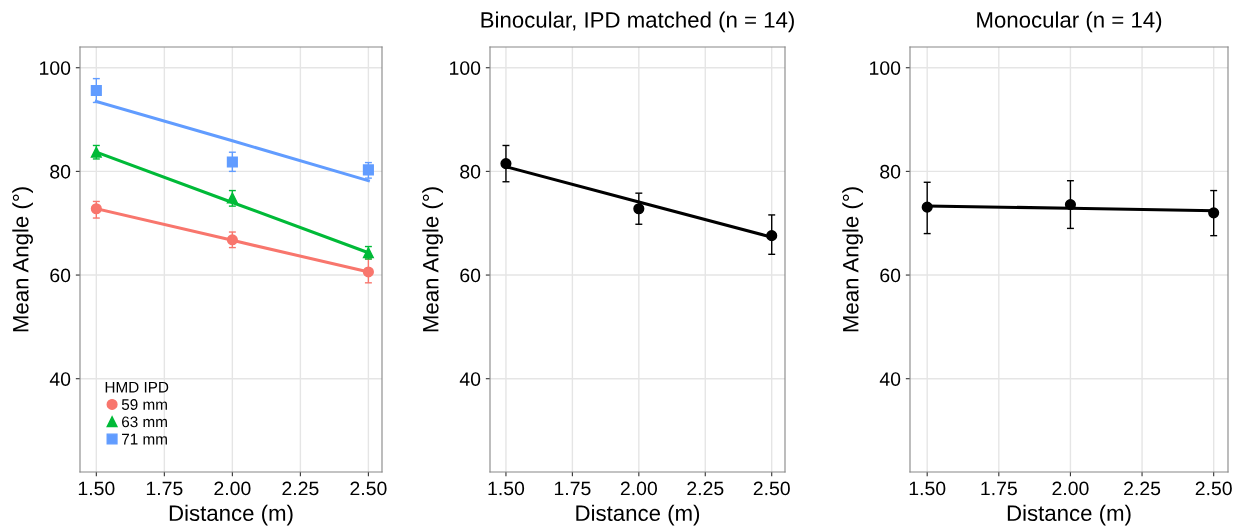  I want to click on chart-title: Binocular, IPD matched (n = 14), so click(637, 22).